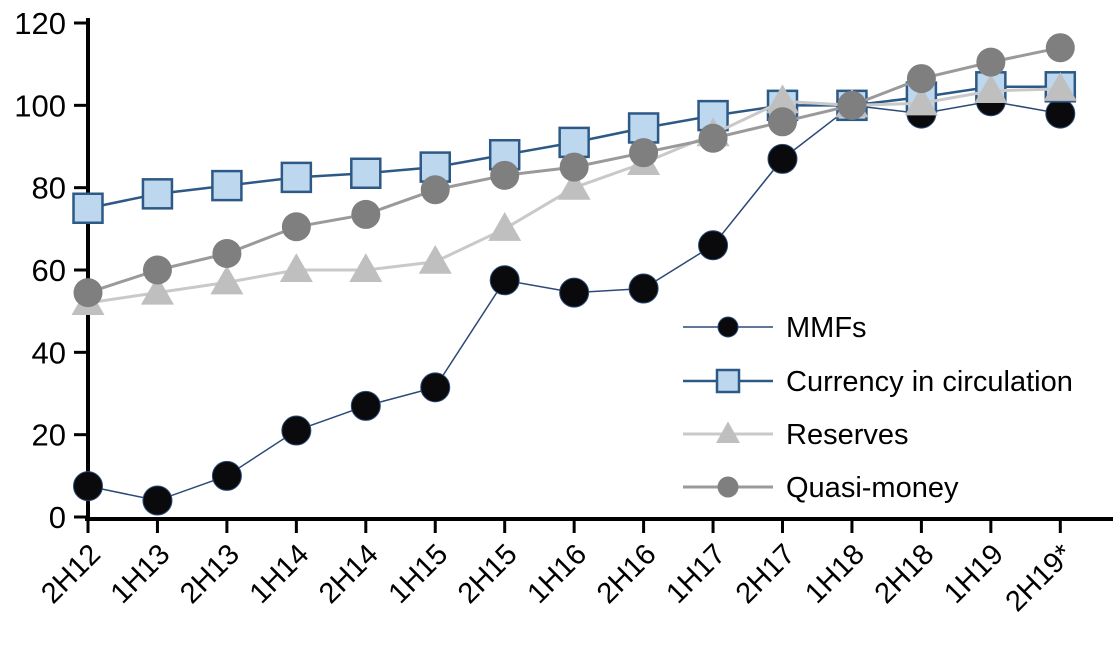 This screenshot has height=645, width=1119. I want to click on y-tick-label: 20, so click(49, 435).